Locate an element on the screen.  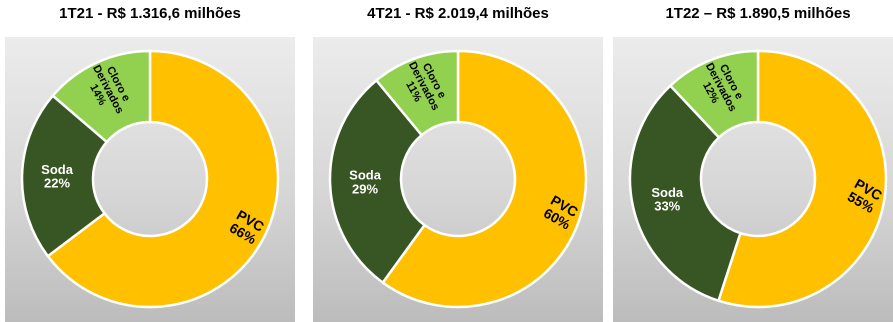
slice-value-label: 33% is located at coordinates (667, 206).